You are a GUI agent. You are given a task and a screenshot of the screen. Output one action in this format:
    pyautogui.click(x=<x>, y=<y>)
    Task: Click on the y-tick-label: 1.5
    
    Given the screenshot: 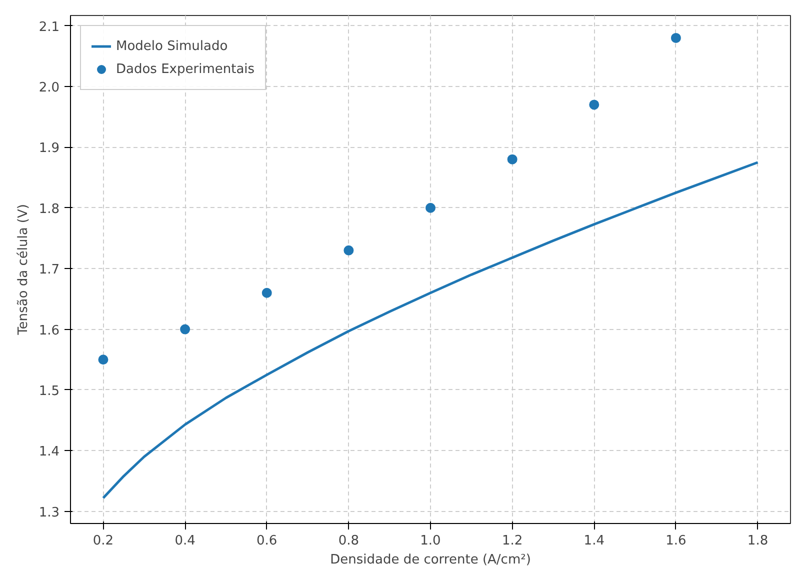 What is the action you would take?
    pyautogui.click(x=49, y=391)
    